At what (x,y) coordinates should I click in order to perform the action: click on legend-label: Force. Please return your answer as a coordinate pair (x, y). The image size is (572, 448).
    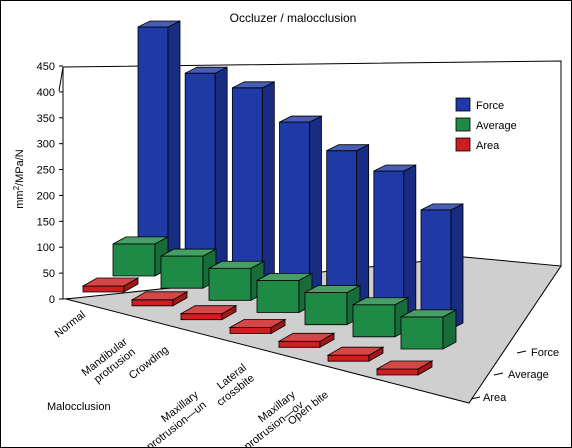
    Looking at the image, I should click on (490, 106).